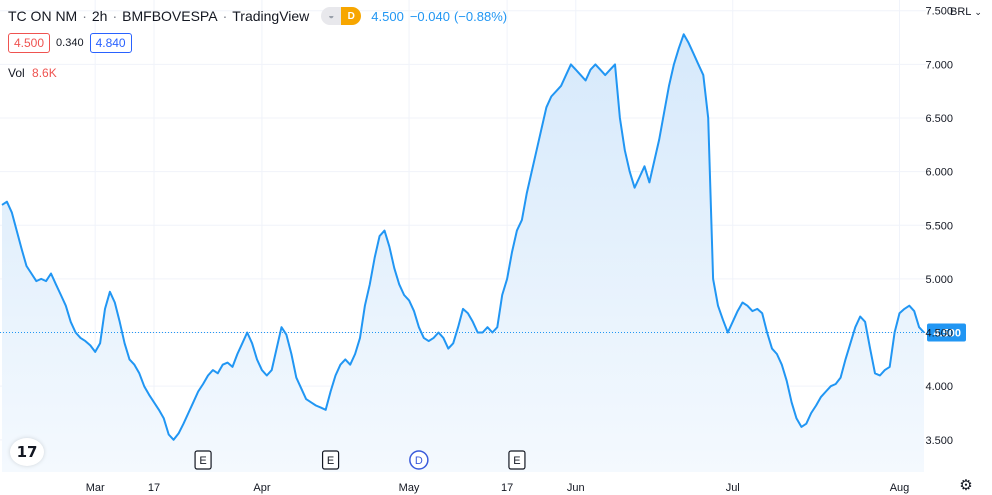 The width and height of the screenshot is (992, 495). I want to click on y-tick-label: 7.500, so click(939, 12).